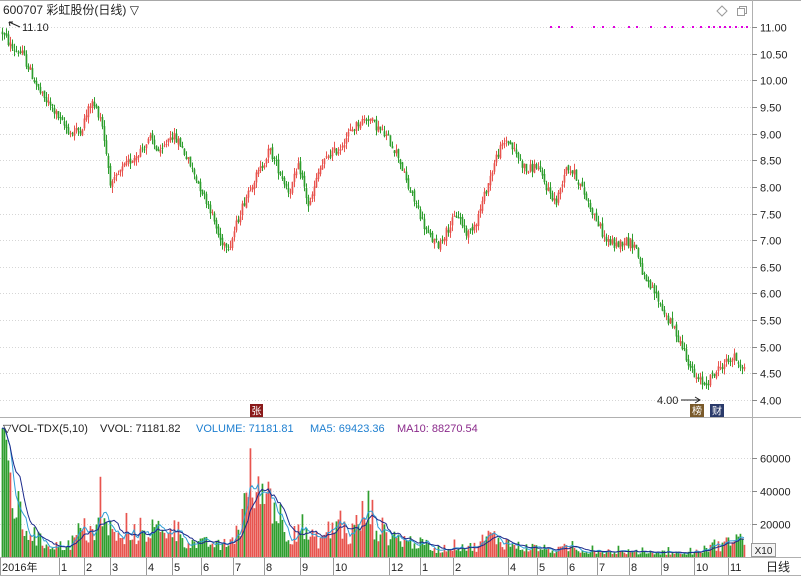 This screenshot has width=801, height=576. I want to click on vol-indicator-name: ▽VOL-TDX(5,10), so click(45, 429).